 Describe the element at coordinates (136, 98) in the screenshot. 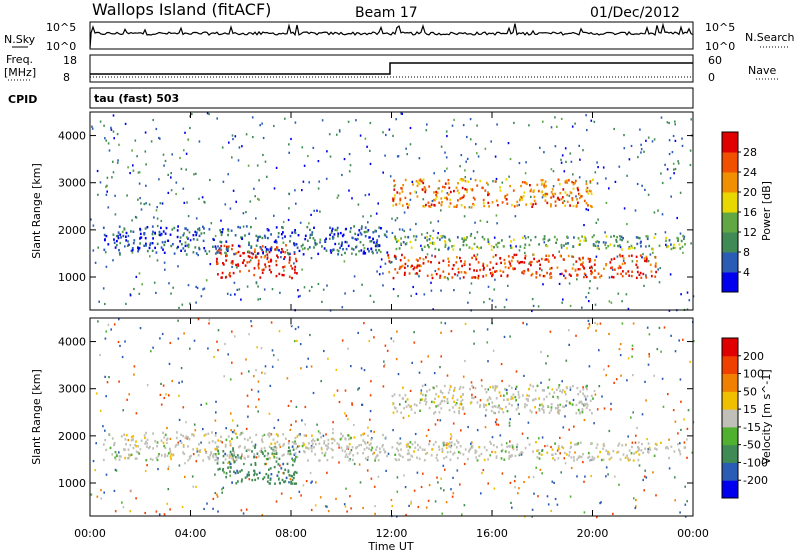

I see `cpid-value: tau (fast) 503` at that location.